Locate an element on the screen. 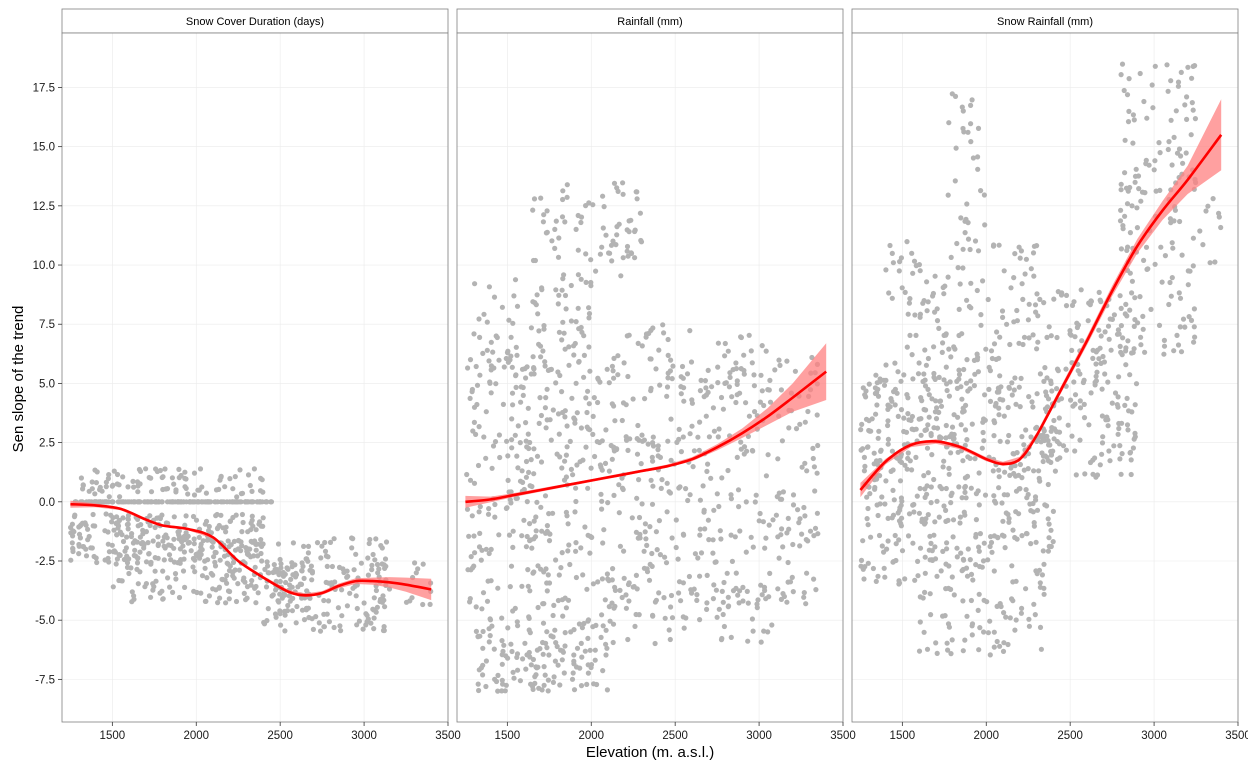 The width and height of the screenshot is (1248, 768). x-tick-label: 3000 is located at coordinates (1154, 736).